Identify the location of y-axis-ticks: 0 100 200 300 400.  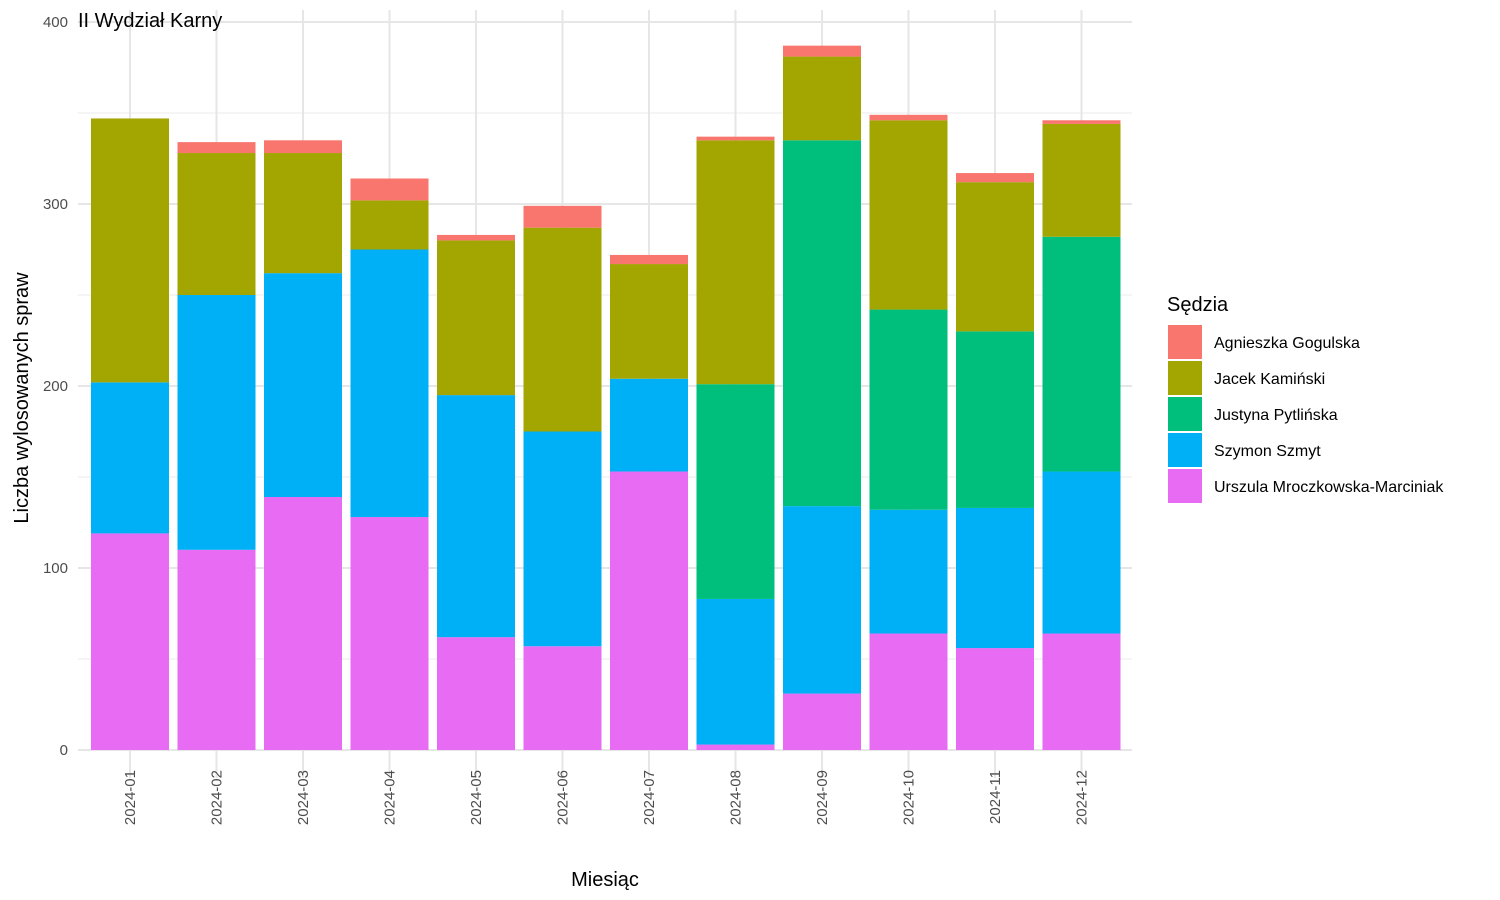
(55, 386).